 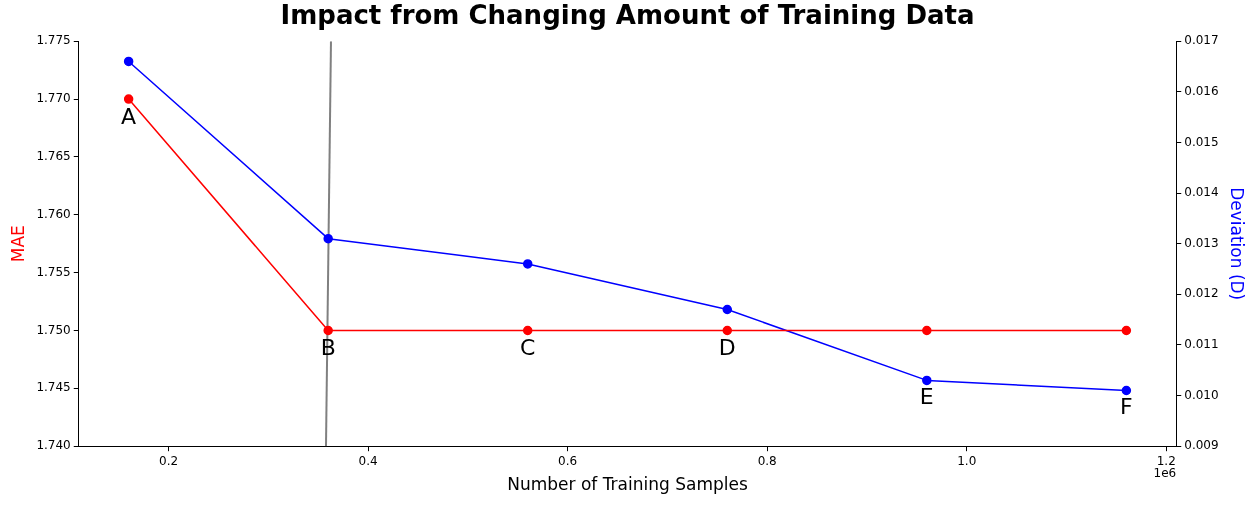 I want to click on y-tick-label: 1.775, so click(x=53, y=40).